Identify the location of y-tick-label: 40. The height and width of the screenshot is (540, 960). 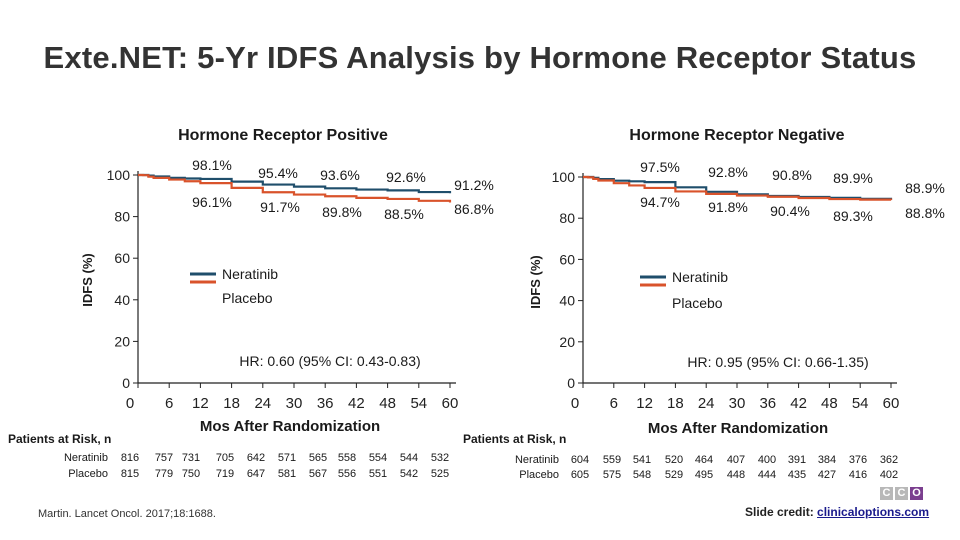
(122, 300).